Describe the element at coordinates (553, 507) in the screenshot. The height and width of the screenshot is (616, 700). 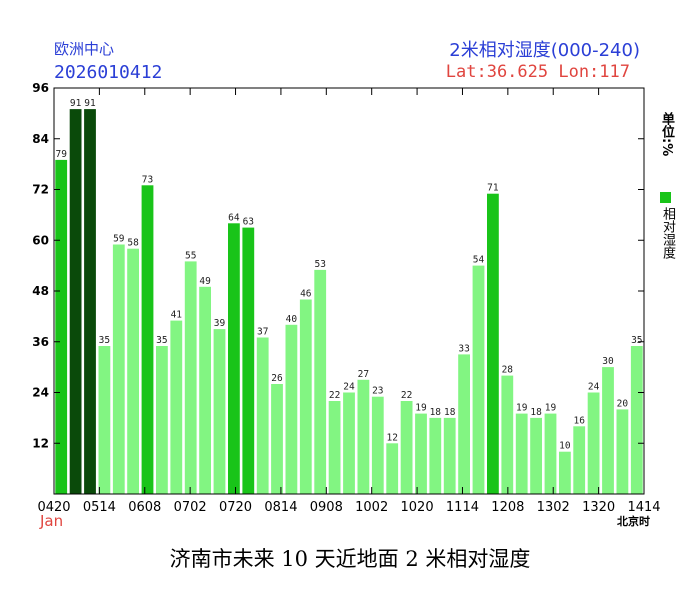
I see `x-tick-label: 1302` at that location.